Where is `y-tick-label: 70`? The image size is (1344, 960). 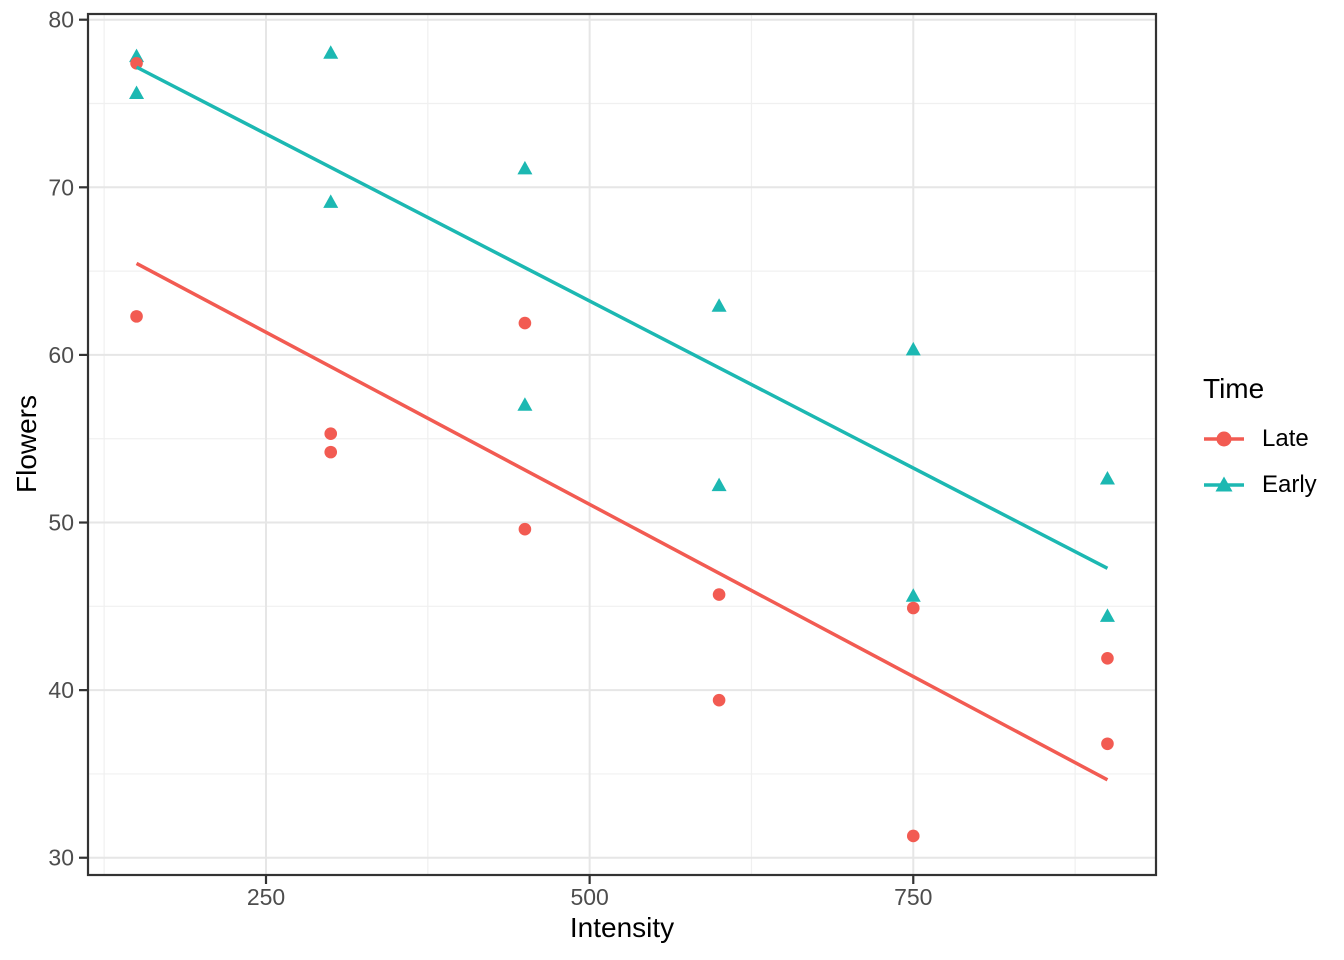
y-tick-label: 70 is located at coordinates (61, 187).